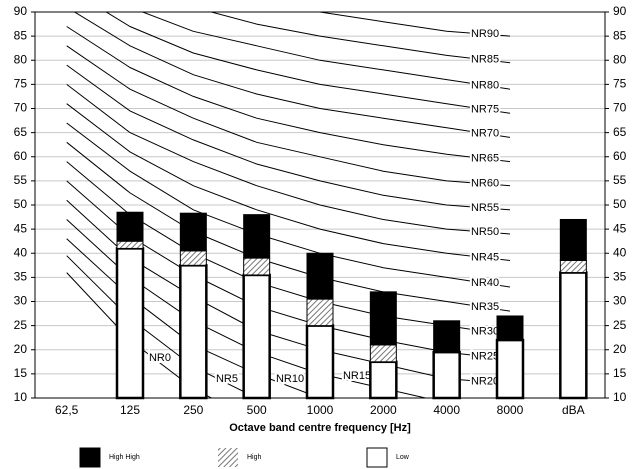  Describe the element at coordinates (485, 134) in the screenshot. I see `nr-label: NR70` at that location.